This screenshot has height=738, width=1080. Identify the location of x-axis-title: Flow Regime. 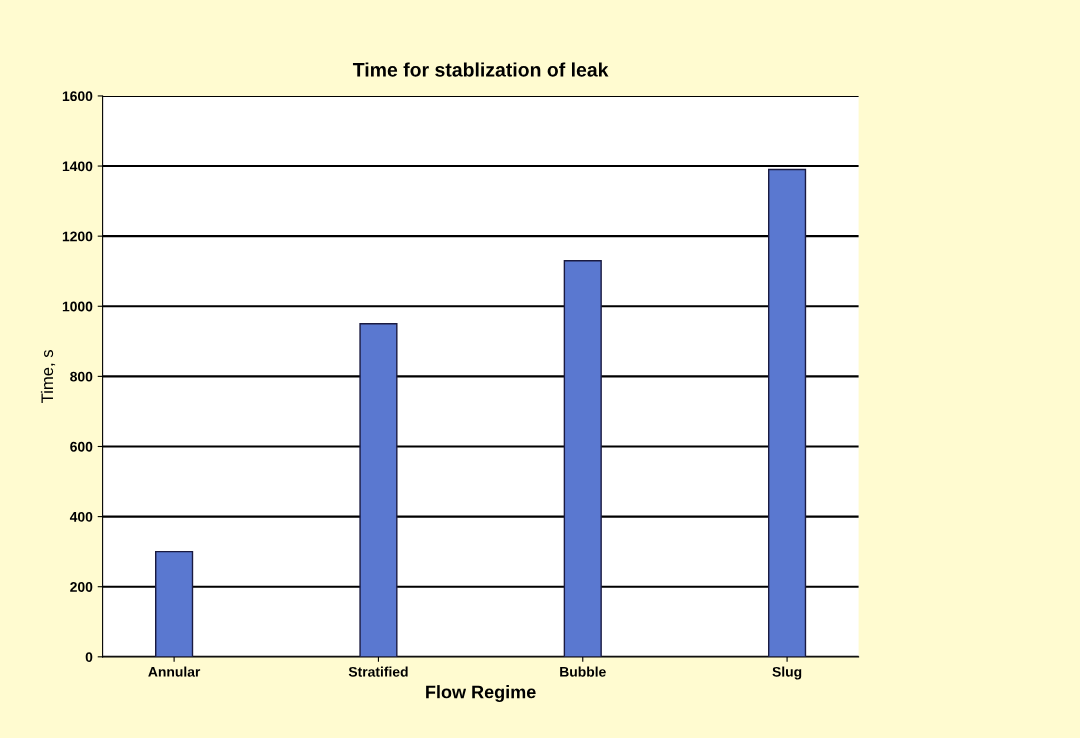
(481, 694).